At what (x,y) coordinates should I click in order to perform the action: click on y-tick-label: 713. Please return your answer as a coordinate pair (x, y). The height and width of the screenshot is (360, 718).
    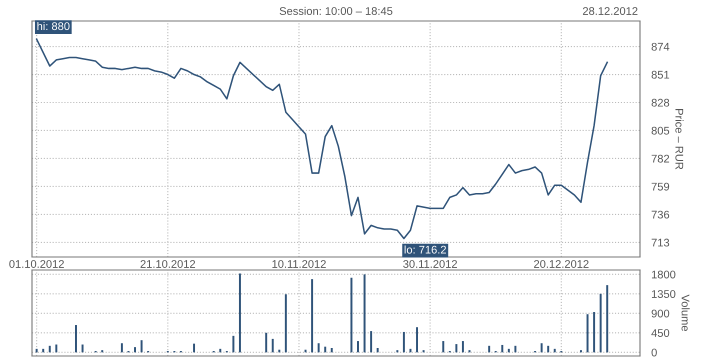
    Looking at the image, I should click on (661, 242).